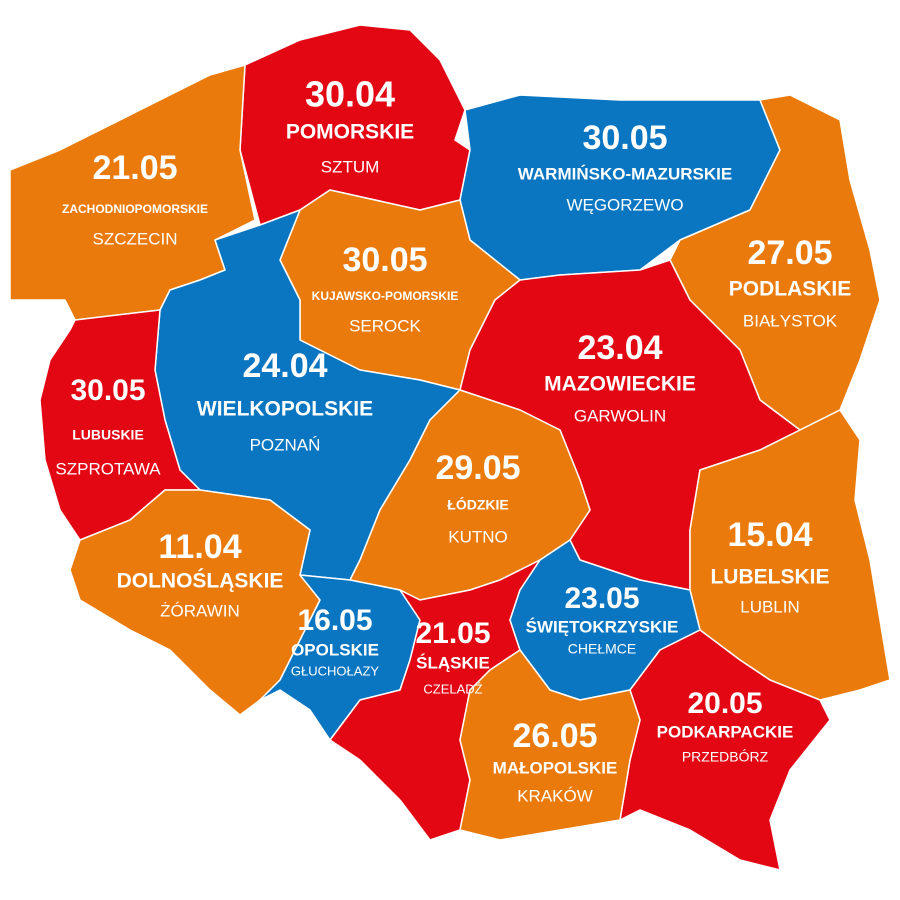  I want to click on region-name: PODLASKIE, so click(790, 289).